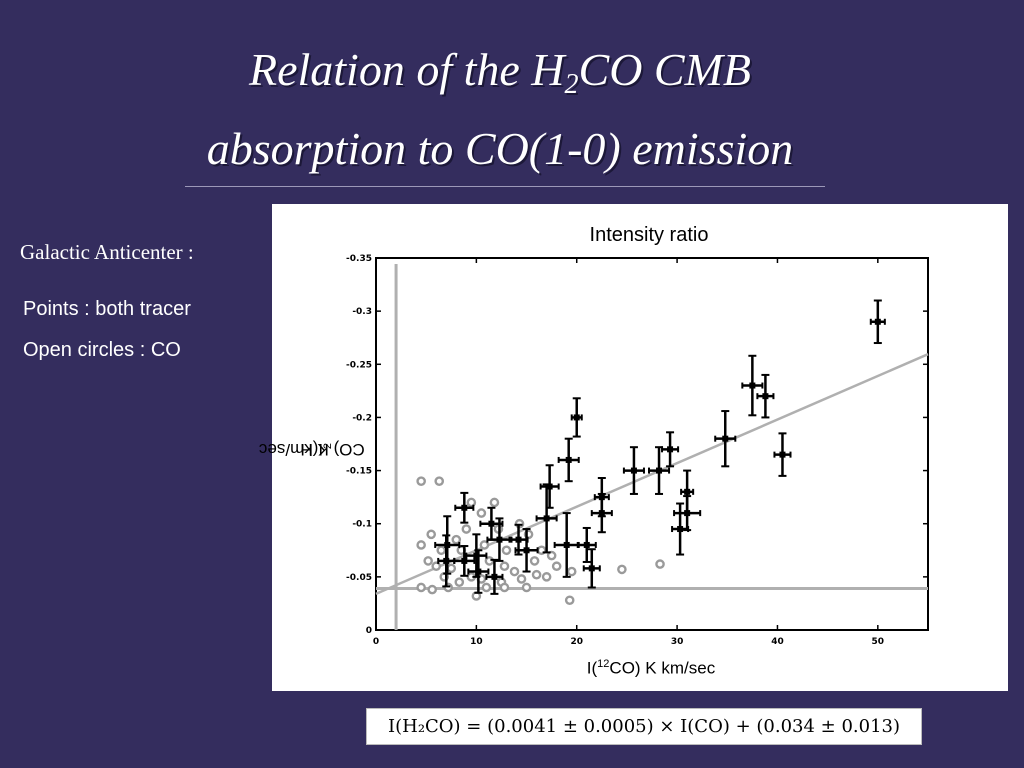  I want to click on x-tick-label: 30, so click(677, 642).